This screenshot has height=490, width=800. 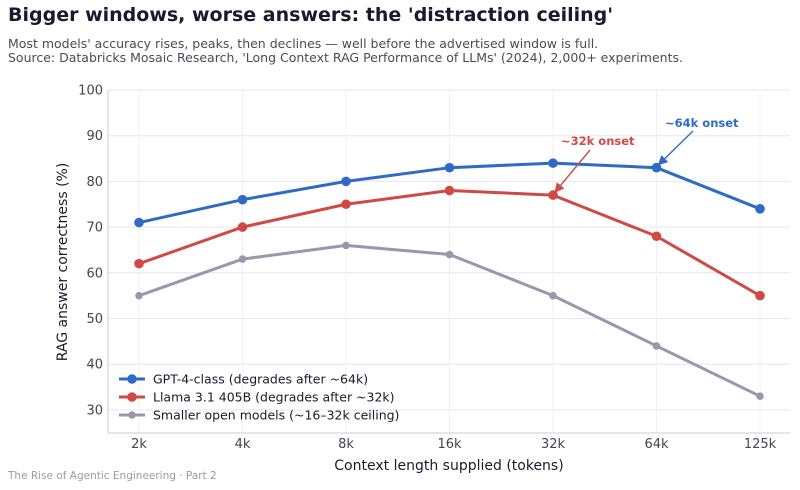 What do you see at coordinates (94, 228) in the screenshot?
I see `y-tick-label: 70` at bounding box center [94, 228].